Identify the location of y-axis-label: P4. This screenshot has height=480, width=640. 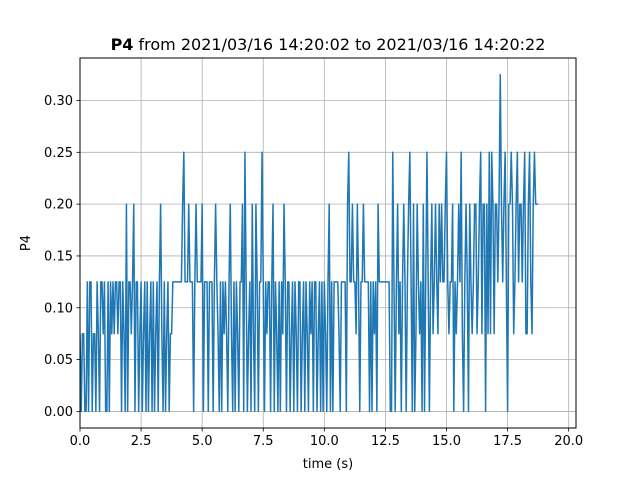
(26, 243).